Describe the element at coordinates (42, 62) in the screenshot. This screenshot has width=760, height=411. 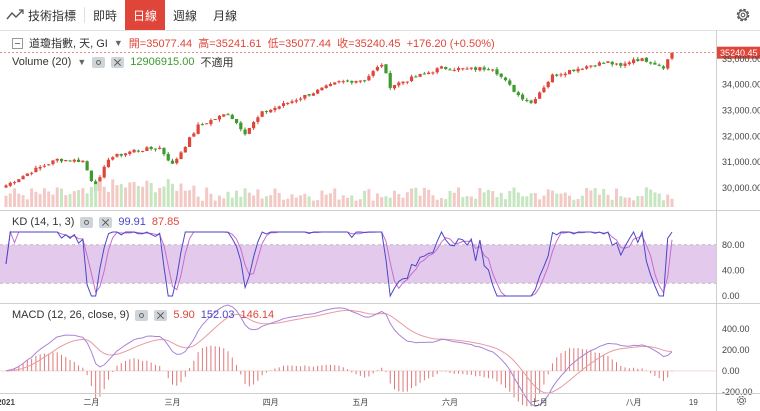
I see `volume-title: Volume (20)` at that location.